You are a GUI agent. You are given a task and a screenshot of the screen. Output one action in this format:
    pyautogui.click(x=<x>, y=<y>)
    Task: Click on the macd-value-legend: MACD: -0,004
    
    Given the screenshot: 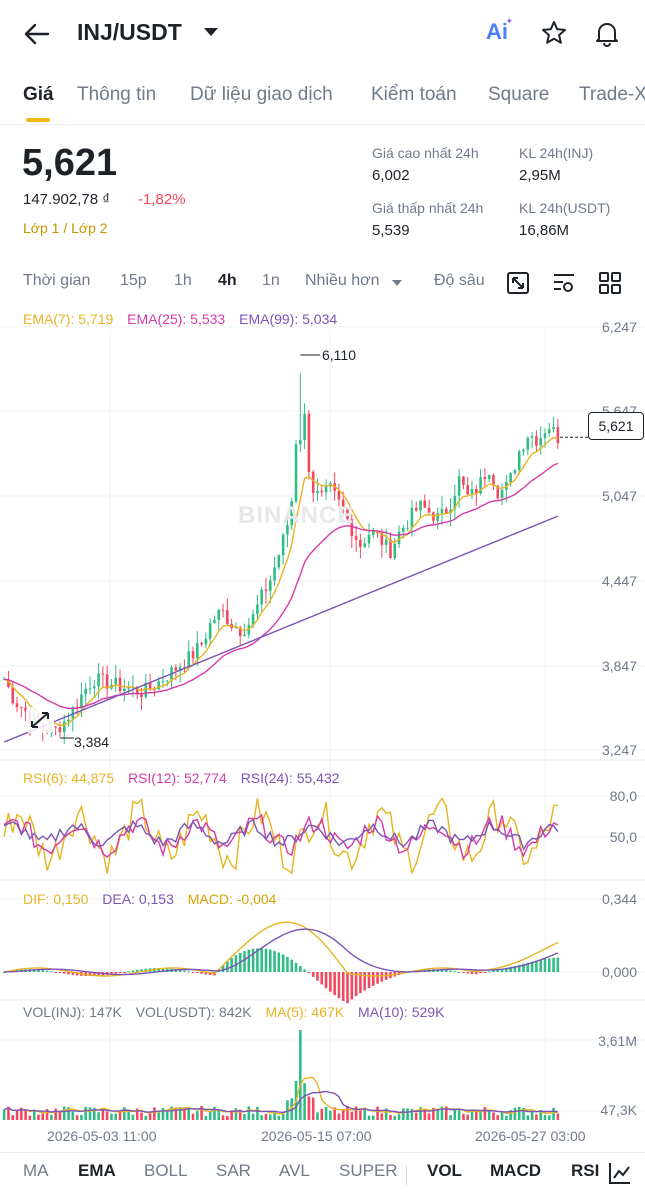 What is the action you would take?
    pyautogui.click(x=232, y=899)
    